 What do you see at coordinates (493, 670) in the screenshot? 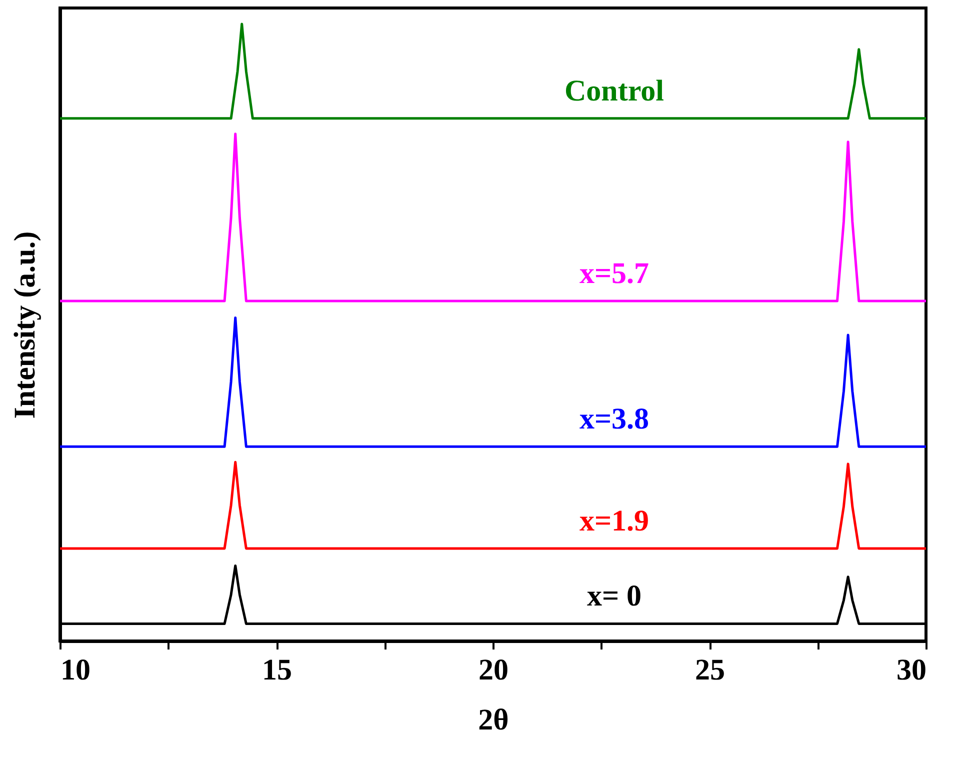
I see `x-tick-label: 20` at bounding box center [493, 670].